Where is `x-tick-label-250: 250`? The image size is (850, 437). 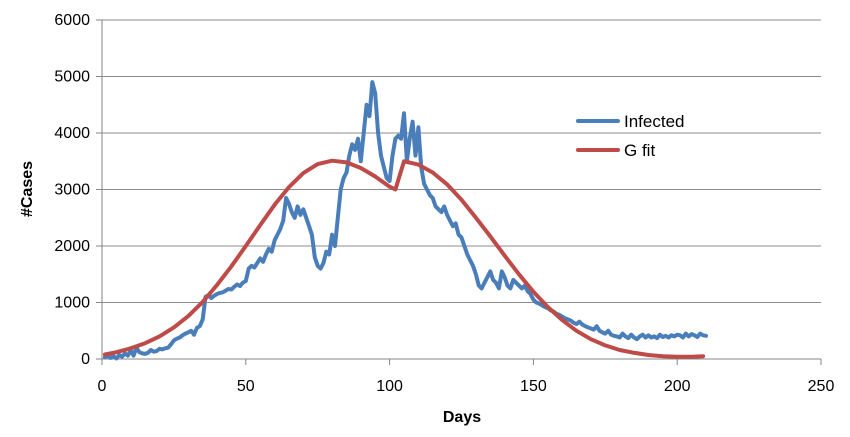 x-tick-label-250: 250 is located at coordinates (821, 386).